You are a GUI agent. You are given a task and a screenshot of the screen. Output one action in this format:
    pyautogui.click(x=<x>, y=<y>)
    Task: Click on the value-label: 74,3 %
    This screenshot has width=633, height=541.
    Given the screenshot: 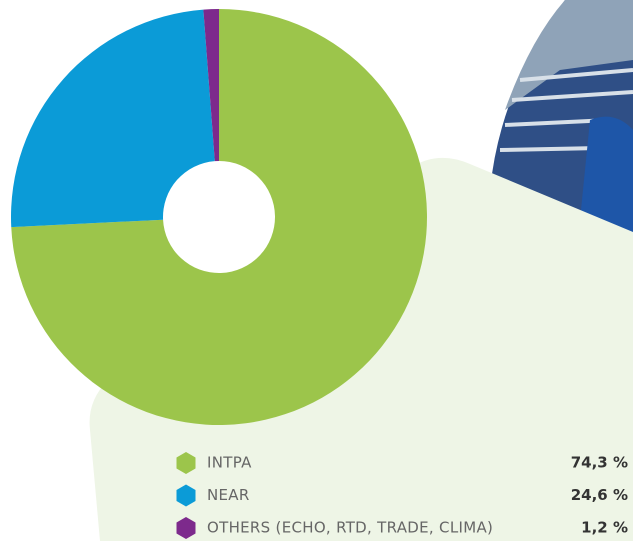 What is the action you would take?
    pyautogui.click(x=599, y=463)
    